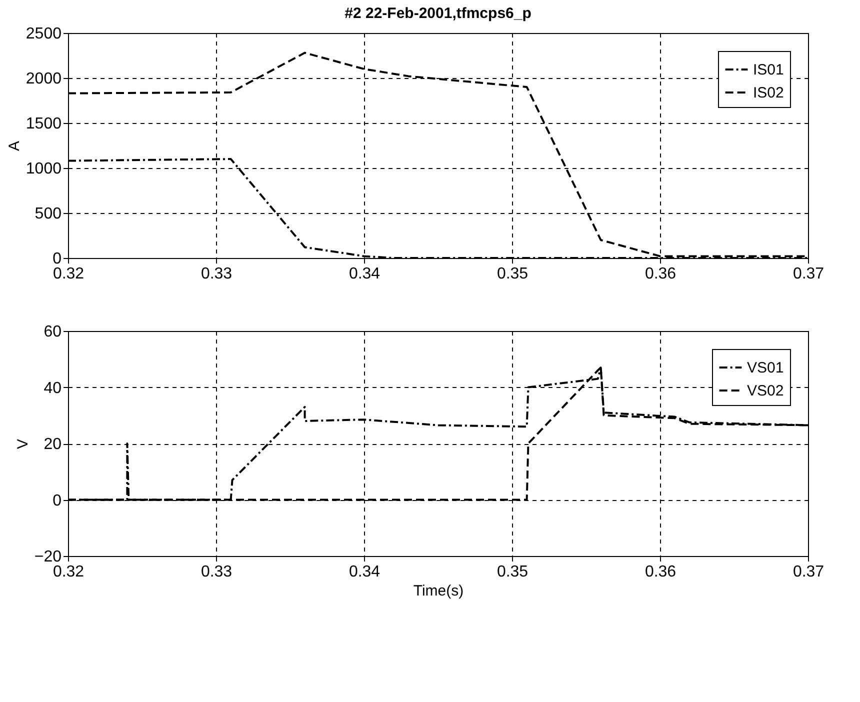  I want to click on legend-label: VS01, so click(765, 368).